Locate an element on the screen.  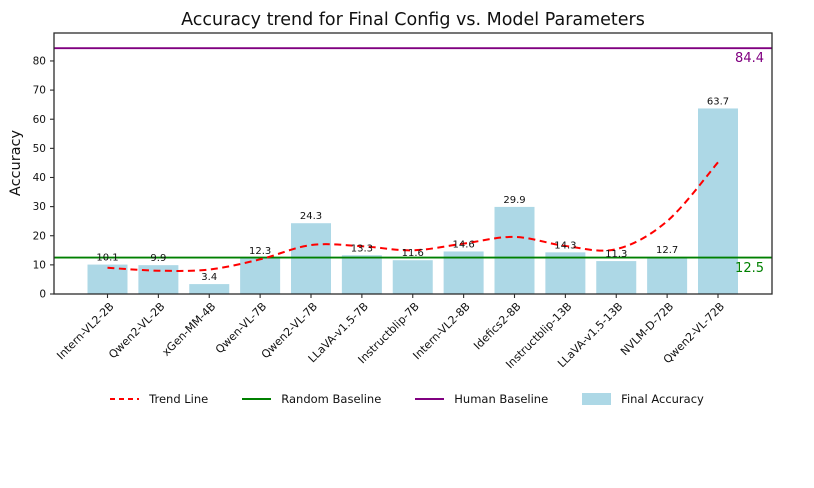
legend-label: Final Accuracy is located at coordinates (662, 399).